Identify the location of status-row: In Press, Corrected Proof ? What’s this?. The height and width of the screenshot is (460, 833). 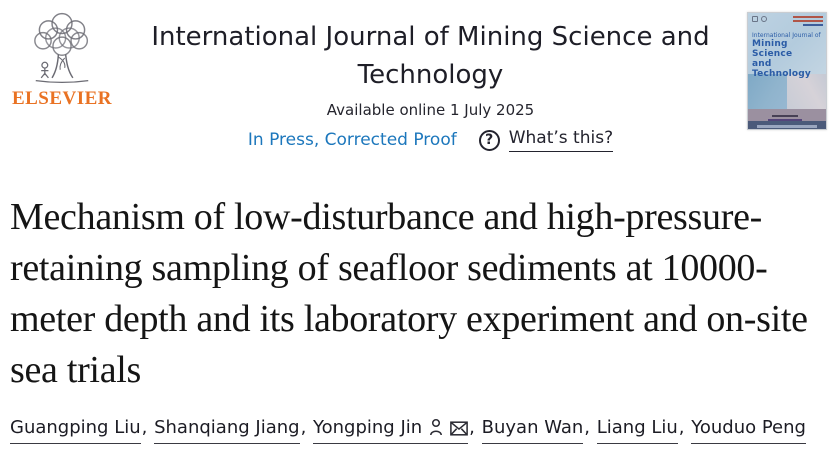
(430, 140).